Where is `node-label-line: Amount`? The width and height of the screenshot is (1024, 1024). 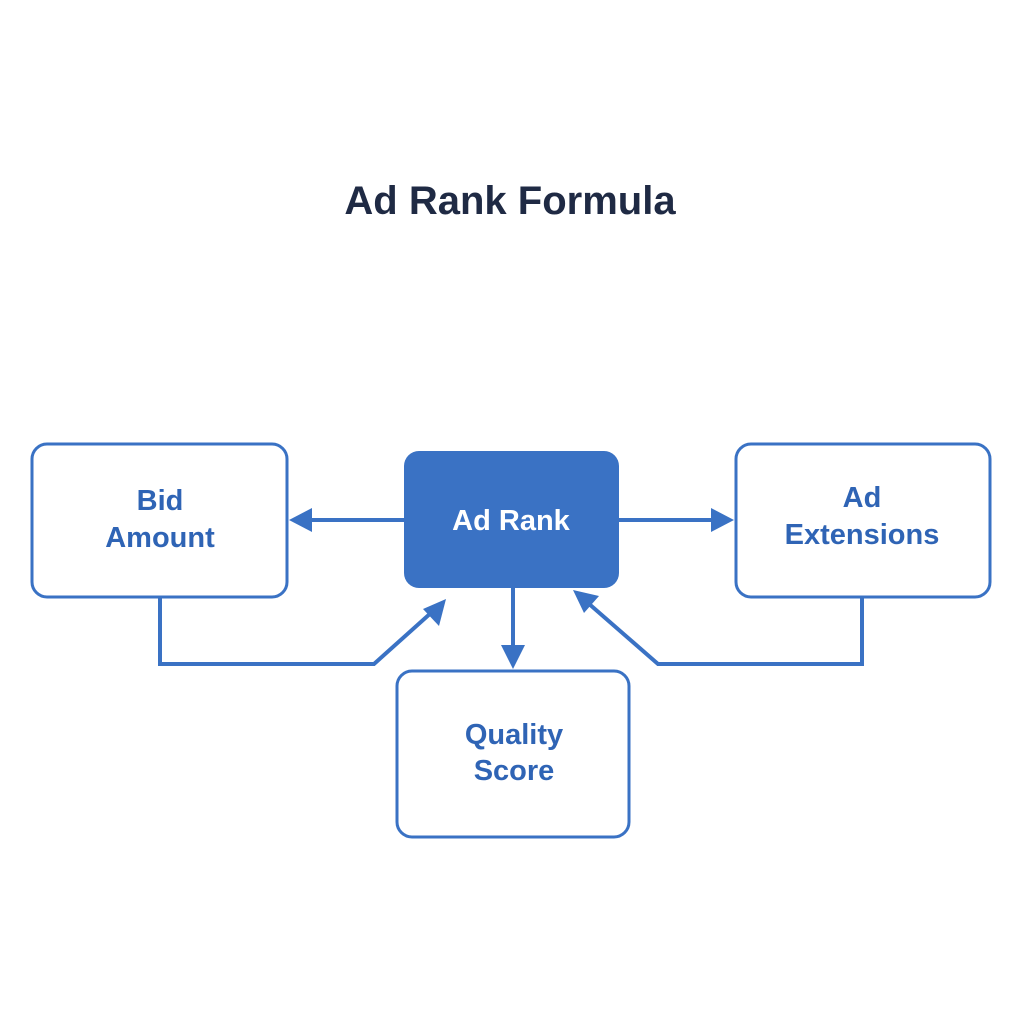
node-label-line: Amount is located at coordinates (160, 538).